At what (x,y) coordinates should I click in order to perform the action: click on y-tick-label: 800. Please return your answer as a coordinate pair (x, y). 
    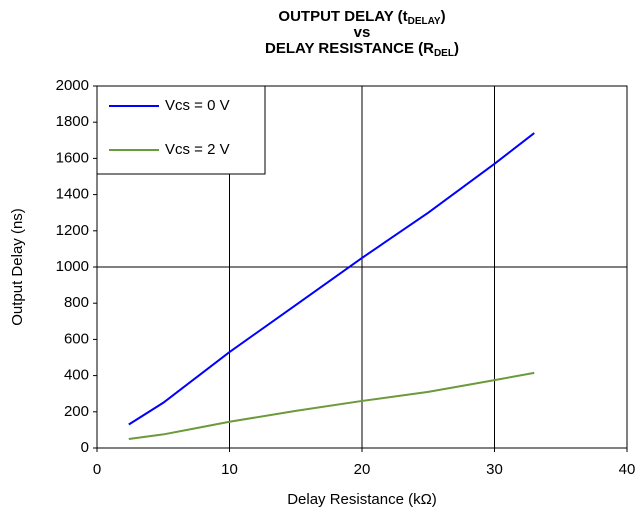
    Looking at the image, I should click on (76, 302).